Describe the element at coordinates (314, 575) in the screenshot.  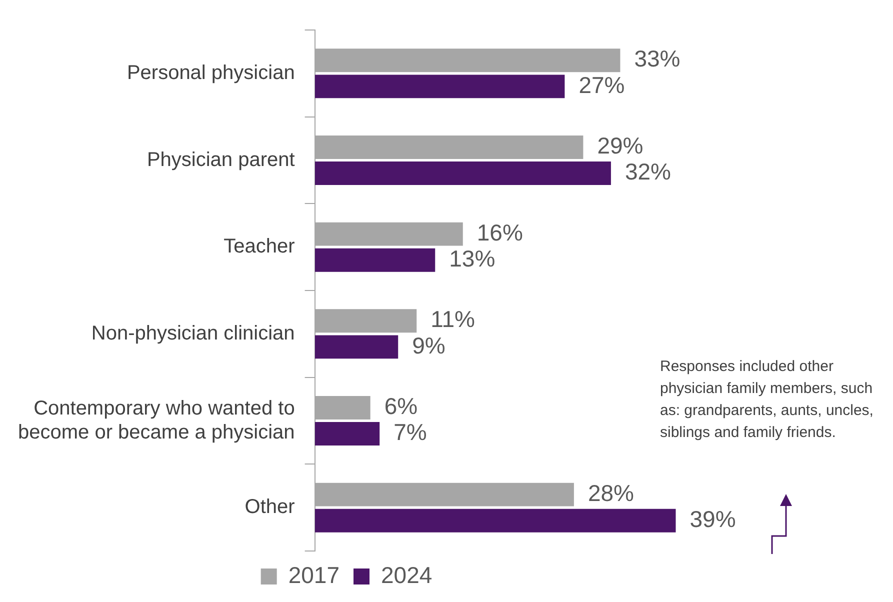
I see `legend-label: 2017` at that location.